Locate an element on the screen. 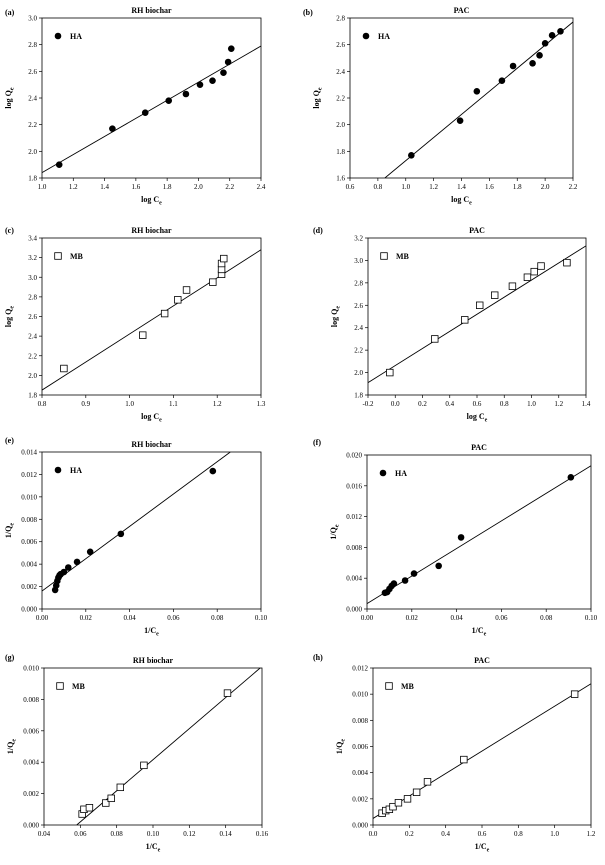 This screenshot has height=865, width=605. x-tick-label: 0.2 is located at coordinates (409, 834).